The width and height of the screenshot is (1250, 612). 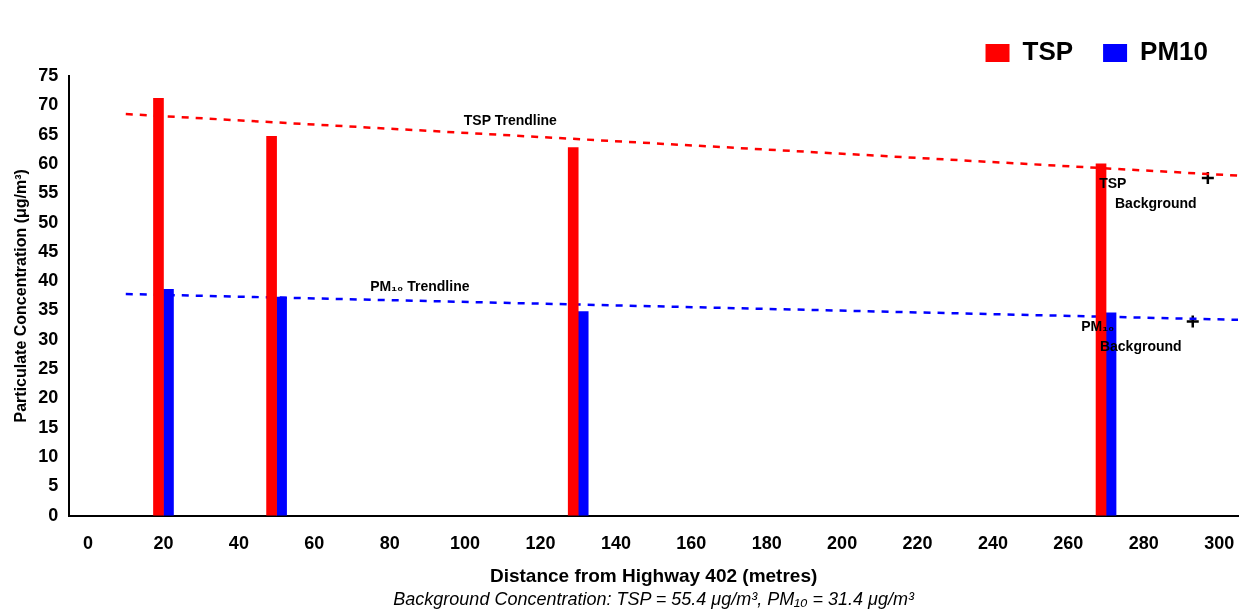 What do you see at coordinates (615, 543) in the screenshot?
I see `x-tick-label: 140` at bounding box center [615, 543].